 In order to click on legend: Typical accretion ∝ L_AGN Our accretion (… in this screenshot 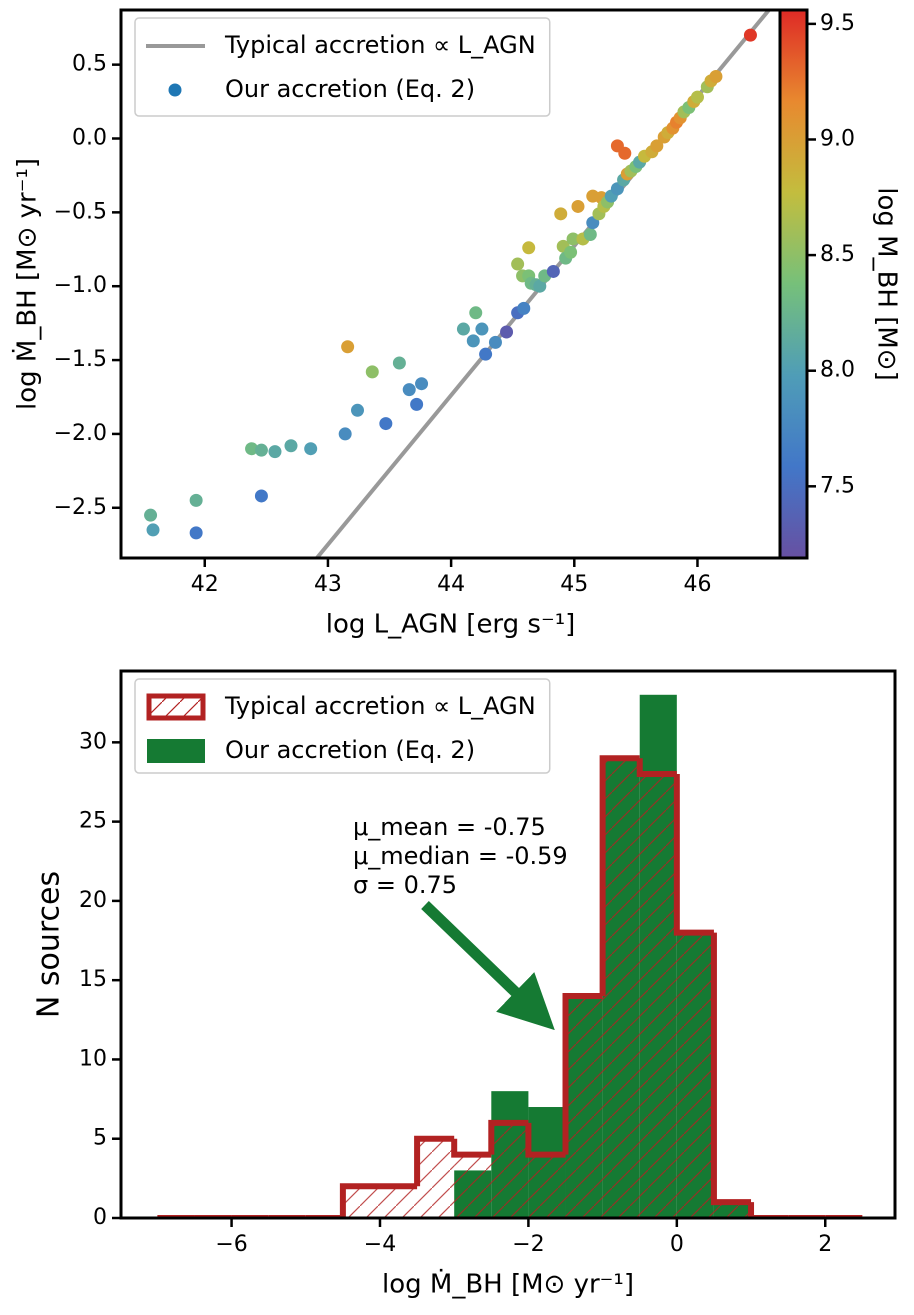, I will do `click(342, 726)`.